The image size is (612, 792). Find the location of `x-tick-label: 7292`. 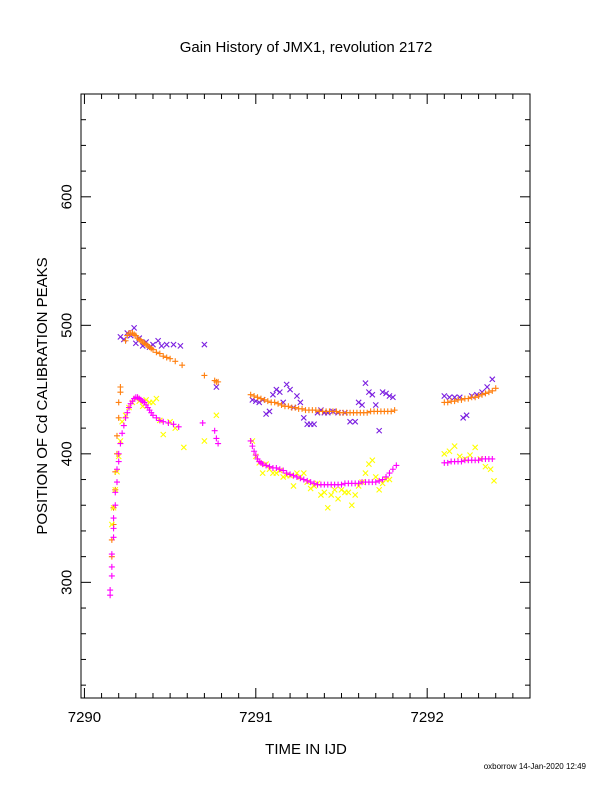

x-tick-label: 7292 is located at coordinates (426, 717).